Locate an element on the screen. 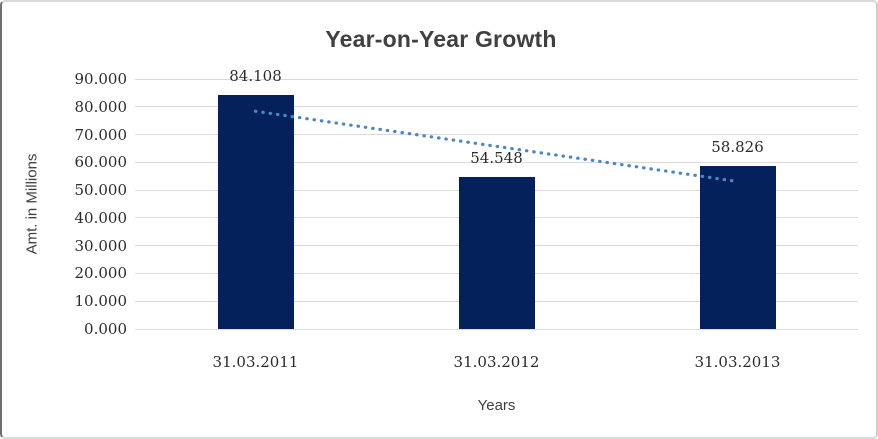  bar-31.03.2012 is located at coordinates (496, 253).